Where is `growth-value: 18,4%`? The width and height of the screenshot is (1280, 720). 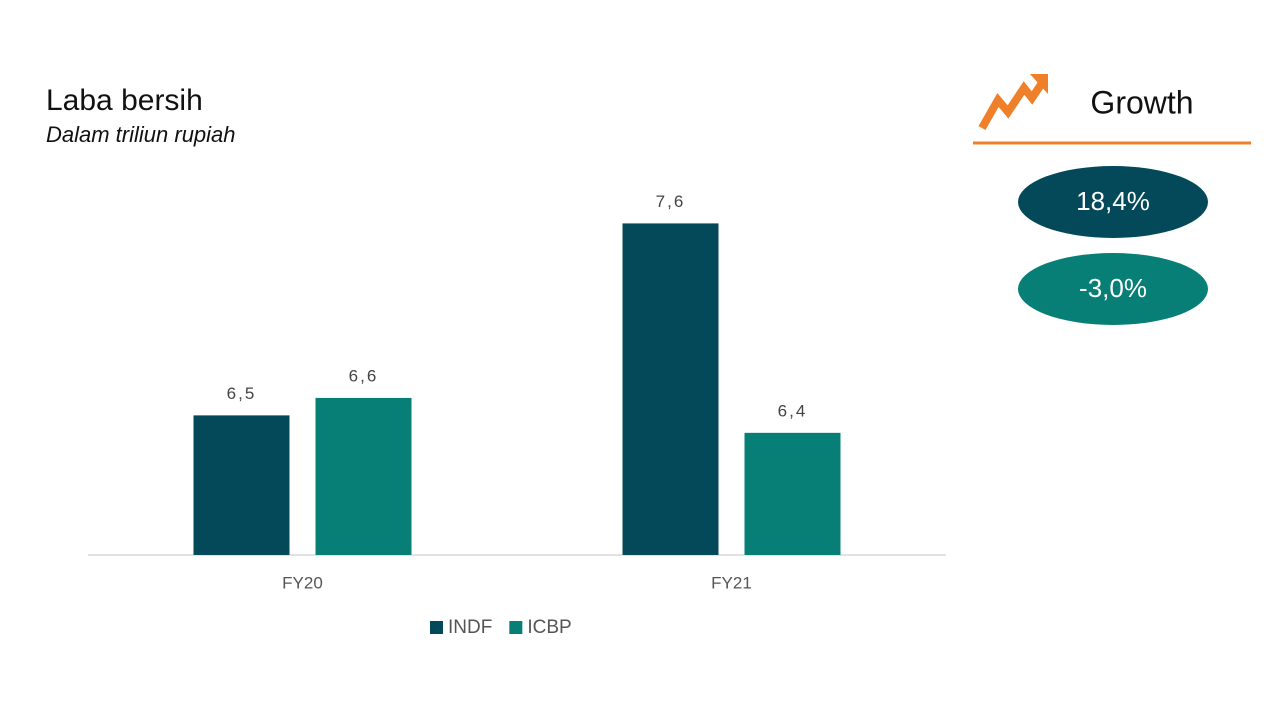
growth-value: 18,4% is located at coordinates (1113, 201).